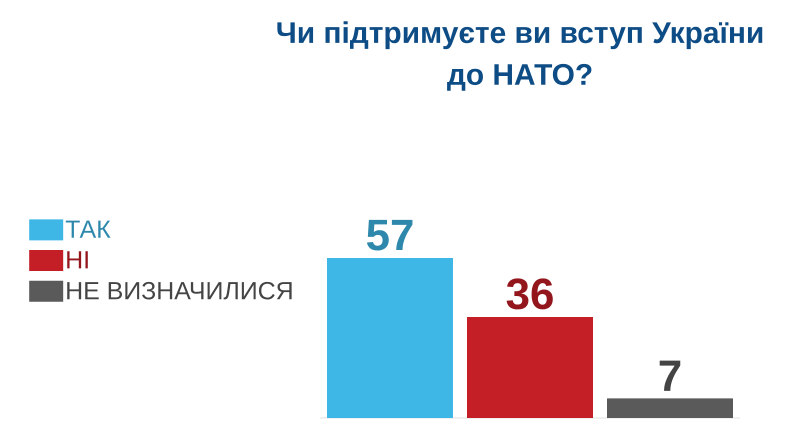 The image size is (800, 438). What do you see at coordinates (389, 235) in the screenshot?
I see `data-label: 57` at bounding box center [389, 235].